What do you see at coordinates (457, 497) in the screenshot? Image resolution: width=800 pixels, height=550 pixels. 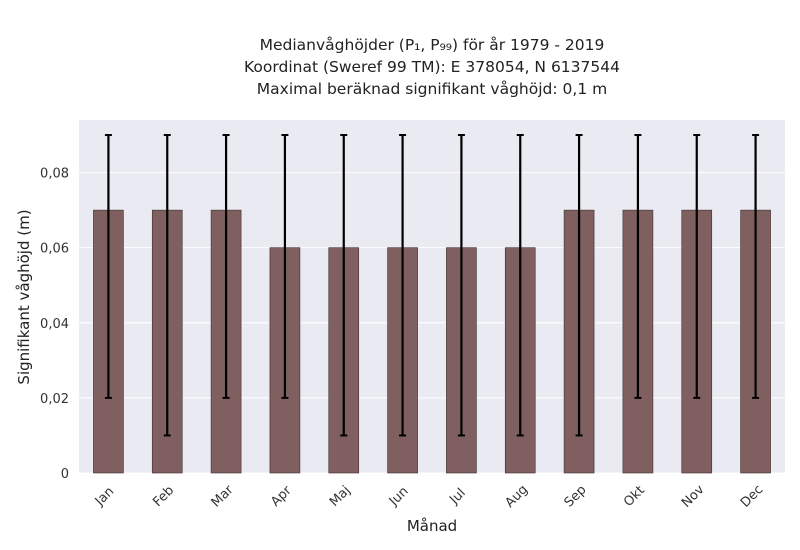 I see `x-tick-label-jul: Jul` at bounding box center [457, 497].